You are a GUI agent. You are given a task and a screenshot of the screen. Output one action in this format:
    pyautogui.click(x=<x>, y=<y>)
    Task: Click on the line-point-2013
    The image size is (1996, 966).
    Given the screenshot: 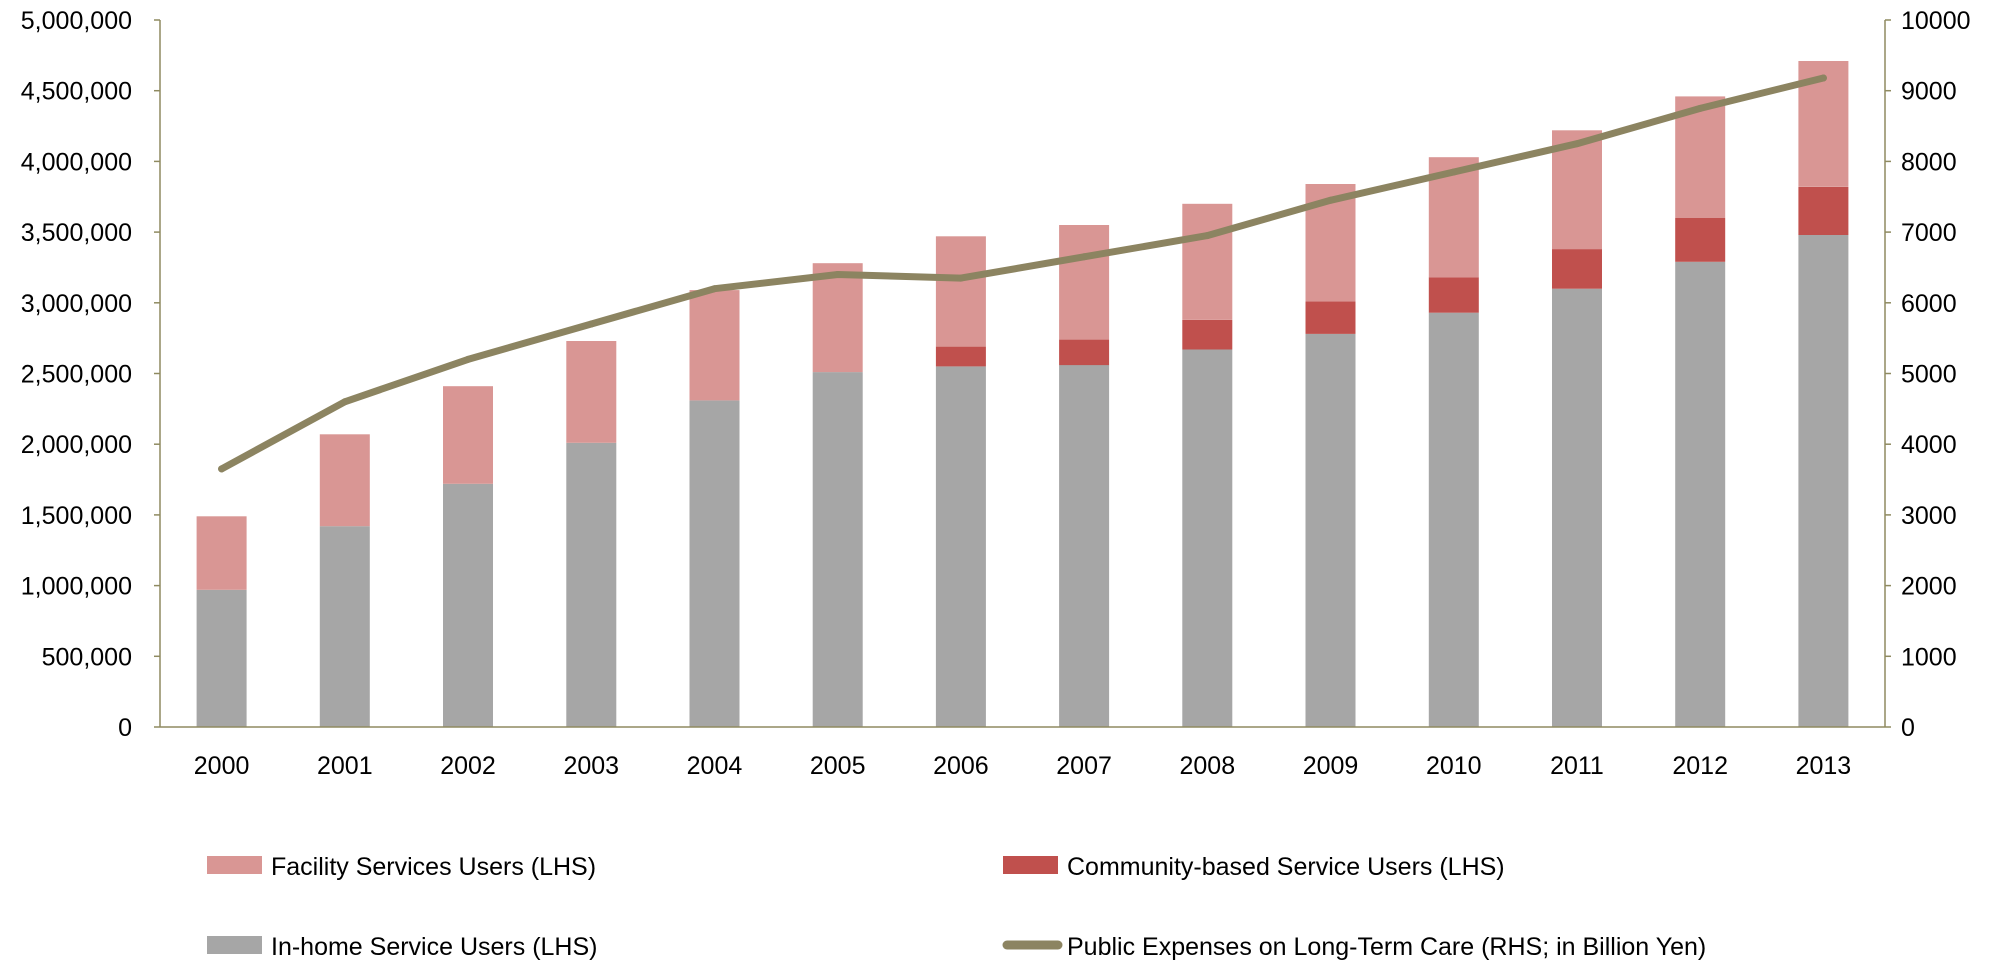 What is the action you would take?
    pyautogui.click(x=1823, y=78)
    